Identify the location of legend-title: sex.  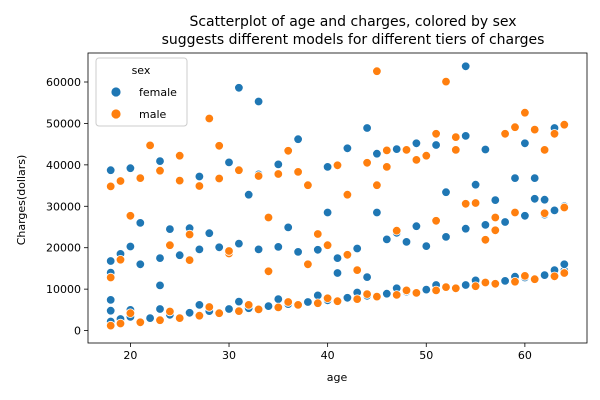
(141, 70).